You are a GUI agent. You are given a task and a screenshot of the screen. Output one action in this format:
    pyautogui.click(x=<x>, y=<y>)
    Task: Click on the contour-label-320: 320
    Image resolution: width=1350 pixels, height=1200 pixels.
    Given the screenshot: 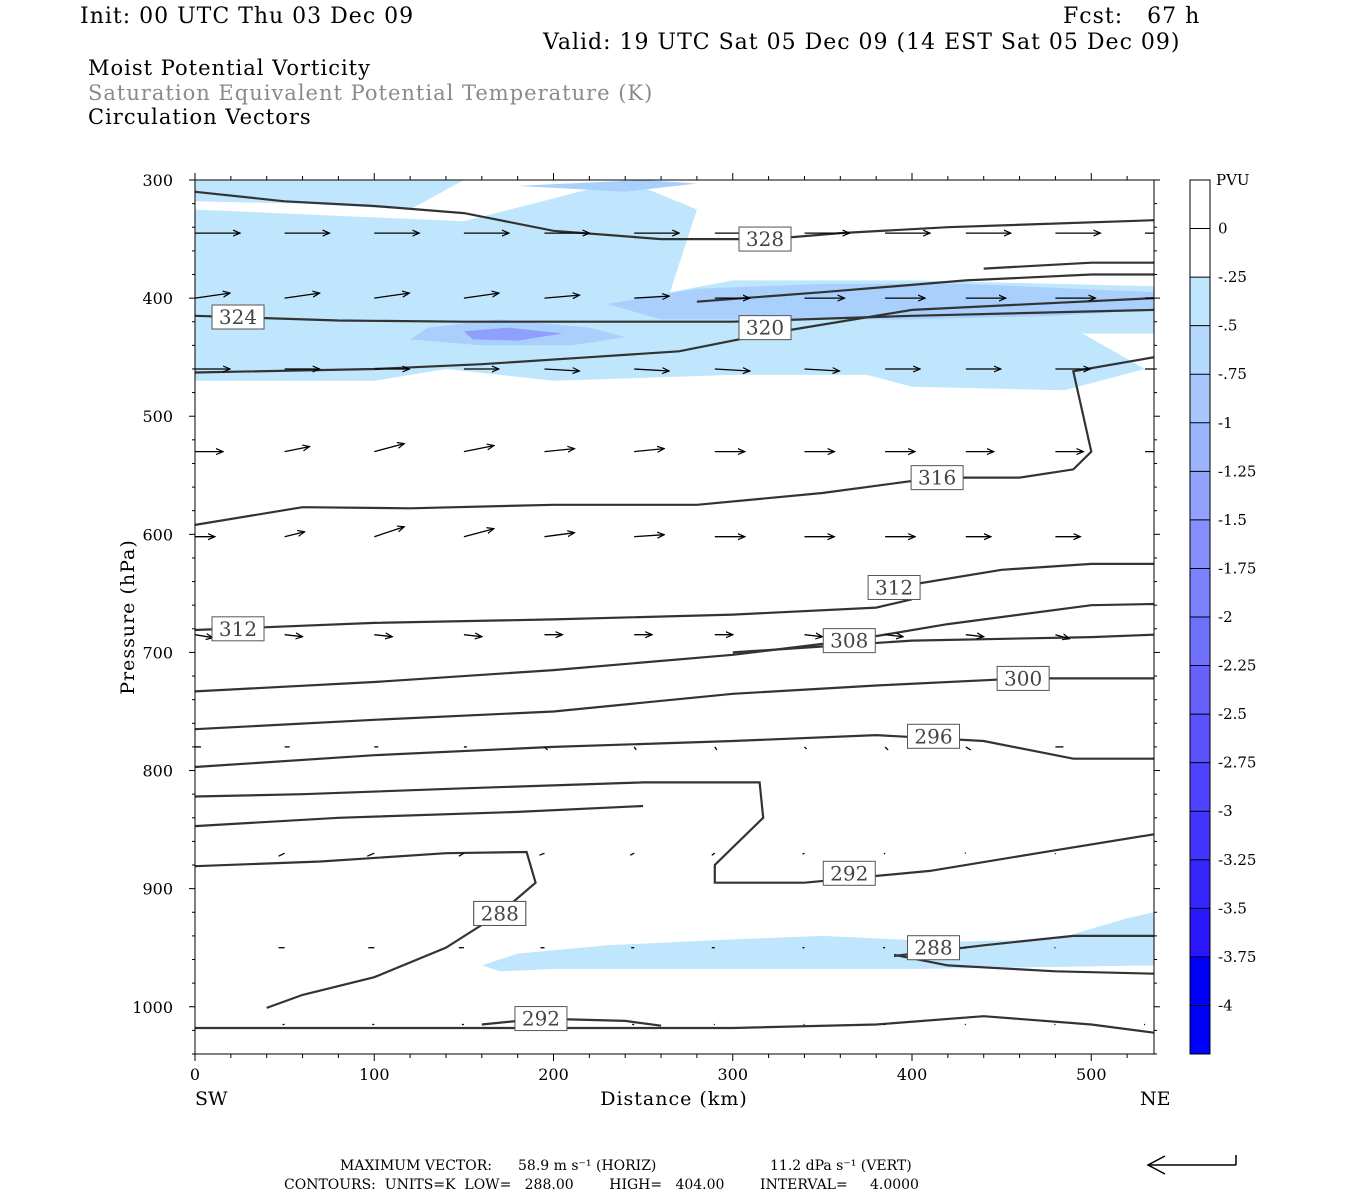 What is the action you would take?
    pyautogui.click(x=765, y=328)
    